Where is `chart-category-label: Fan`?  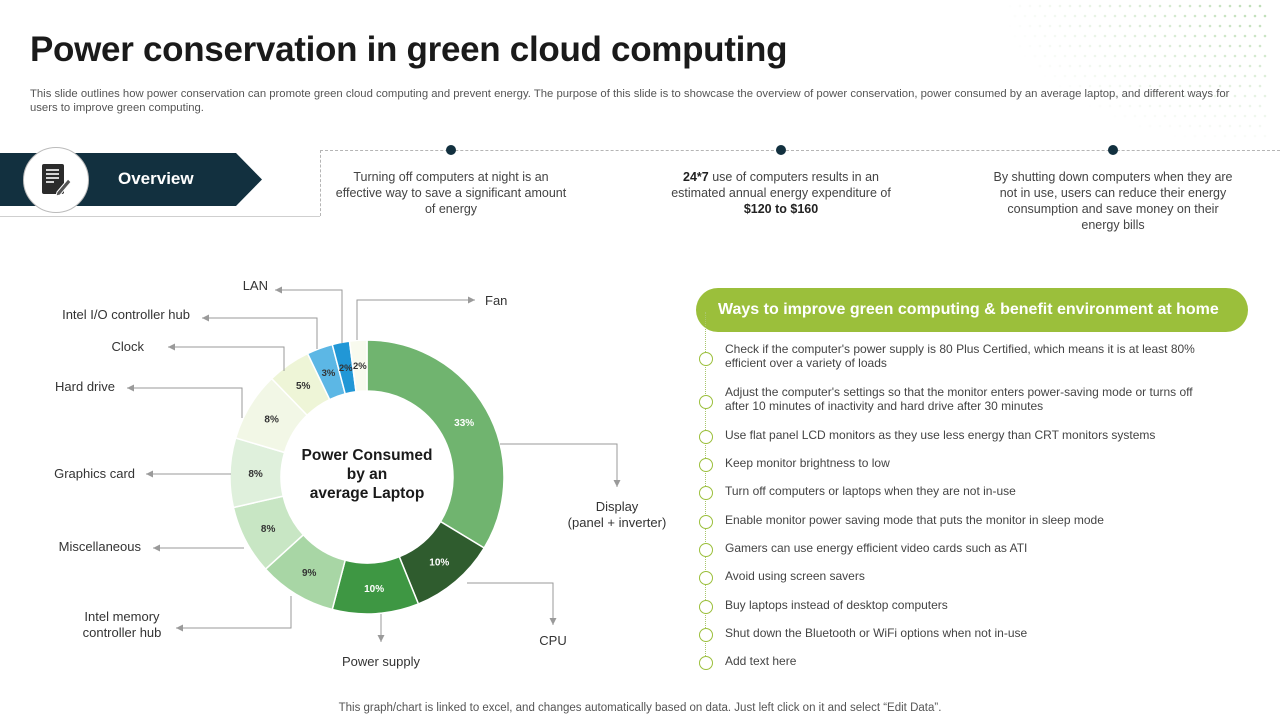
chart-category-label: Fan is located at coordinates (496, 300).